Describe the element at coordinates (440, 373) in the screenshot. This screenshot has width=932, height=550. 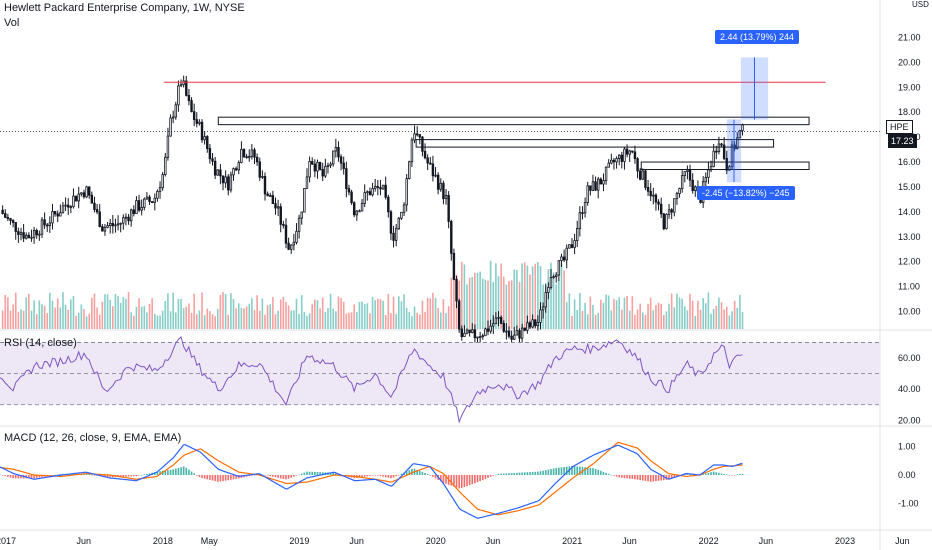
I see `rsi-band` at that location.